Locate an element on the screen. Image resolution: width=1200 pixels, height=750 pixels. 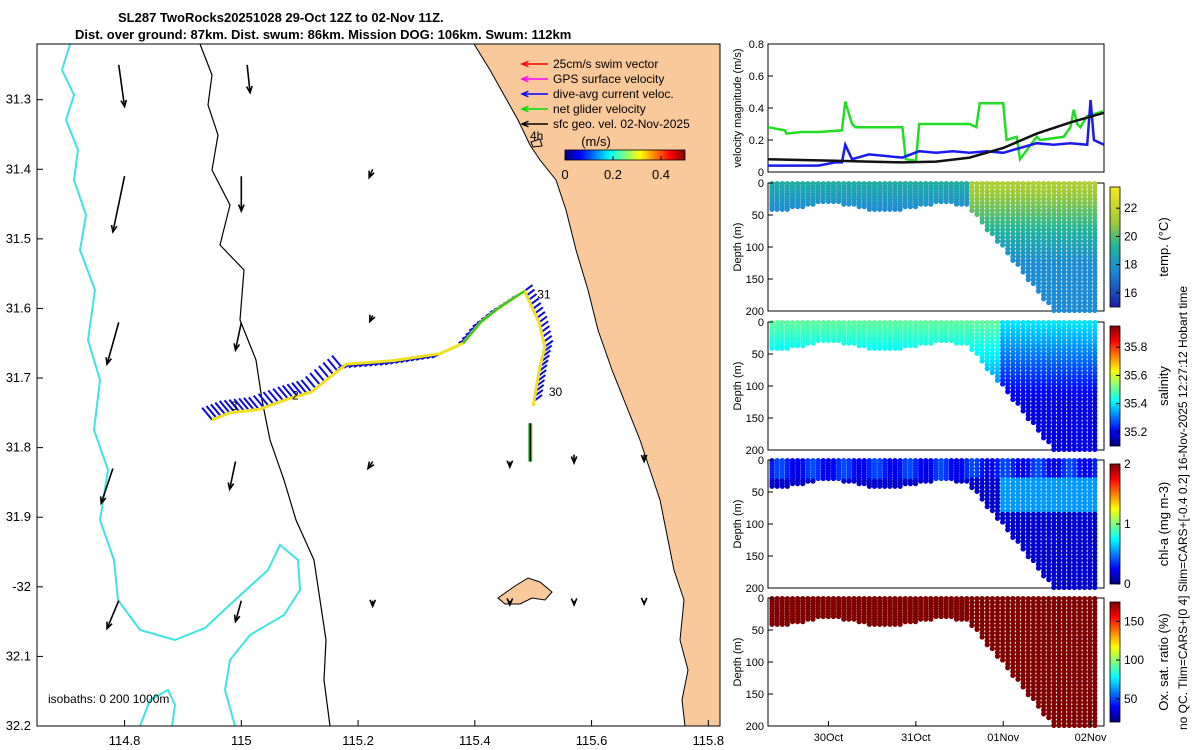
legend-label: dive-avg current veloc. is located at coordinates (613, 94).